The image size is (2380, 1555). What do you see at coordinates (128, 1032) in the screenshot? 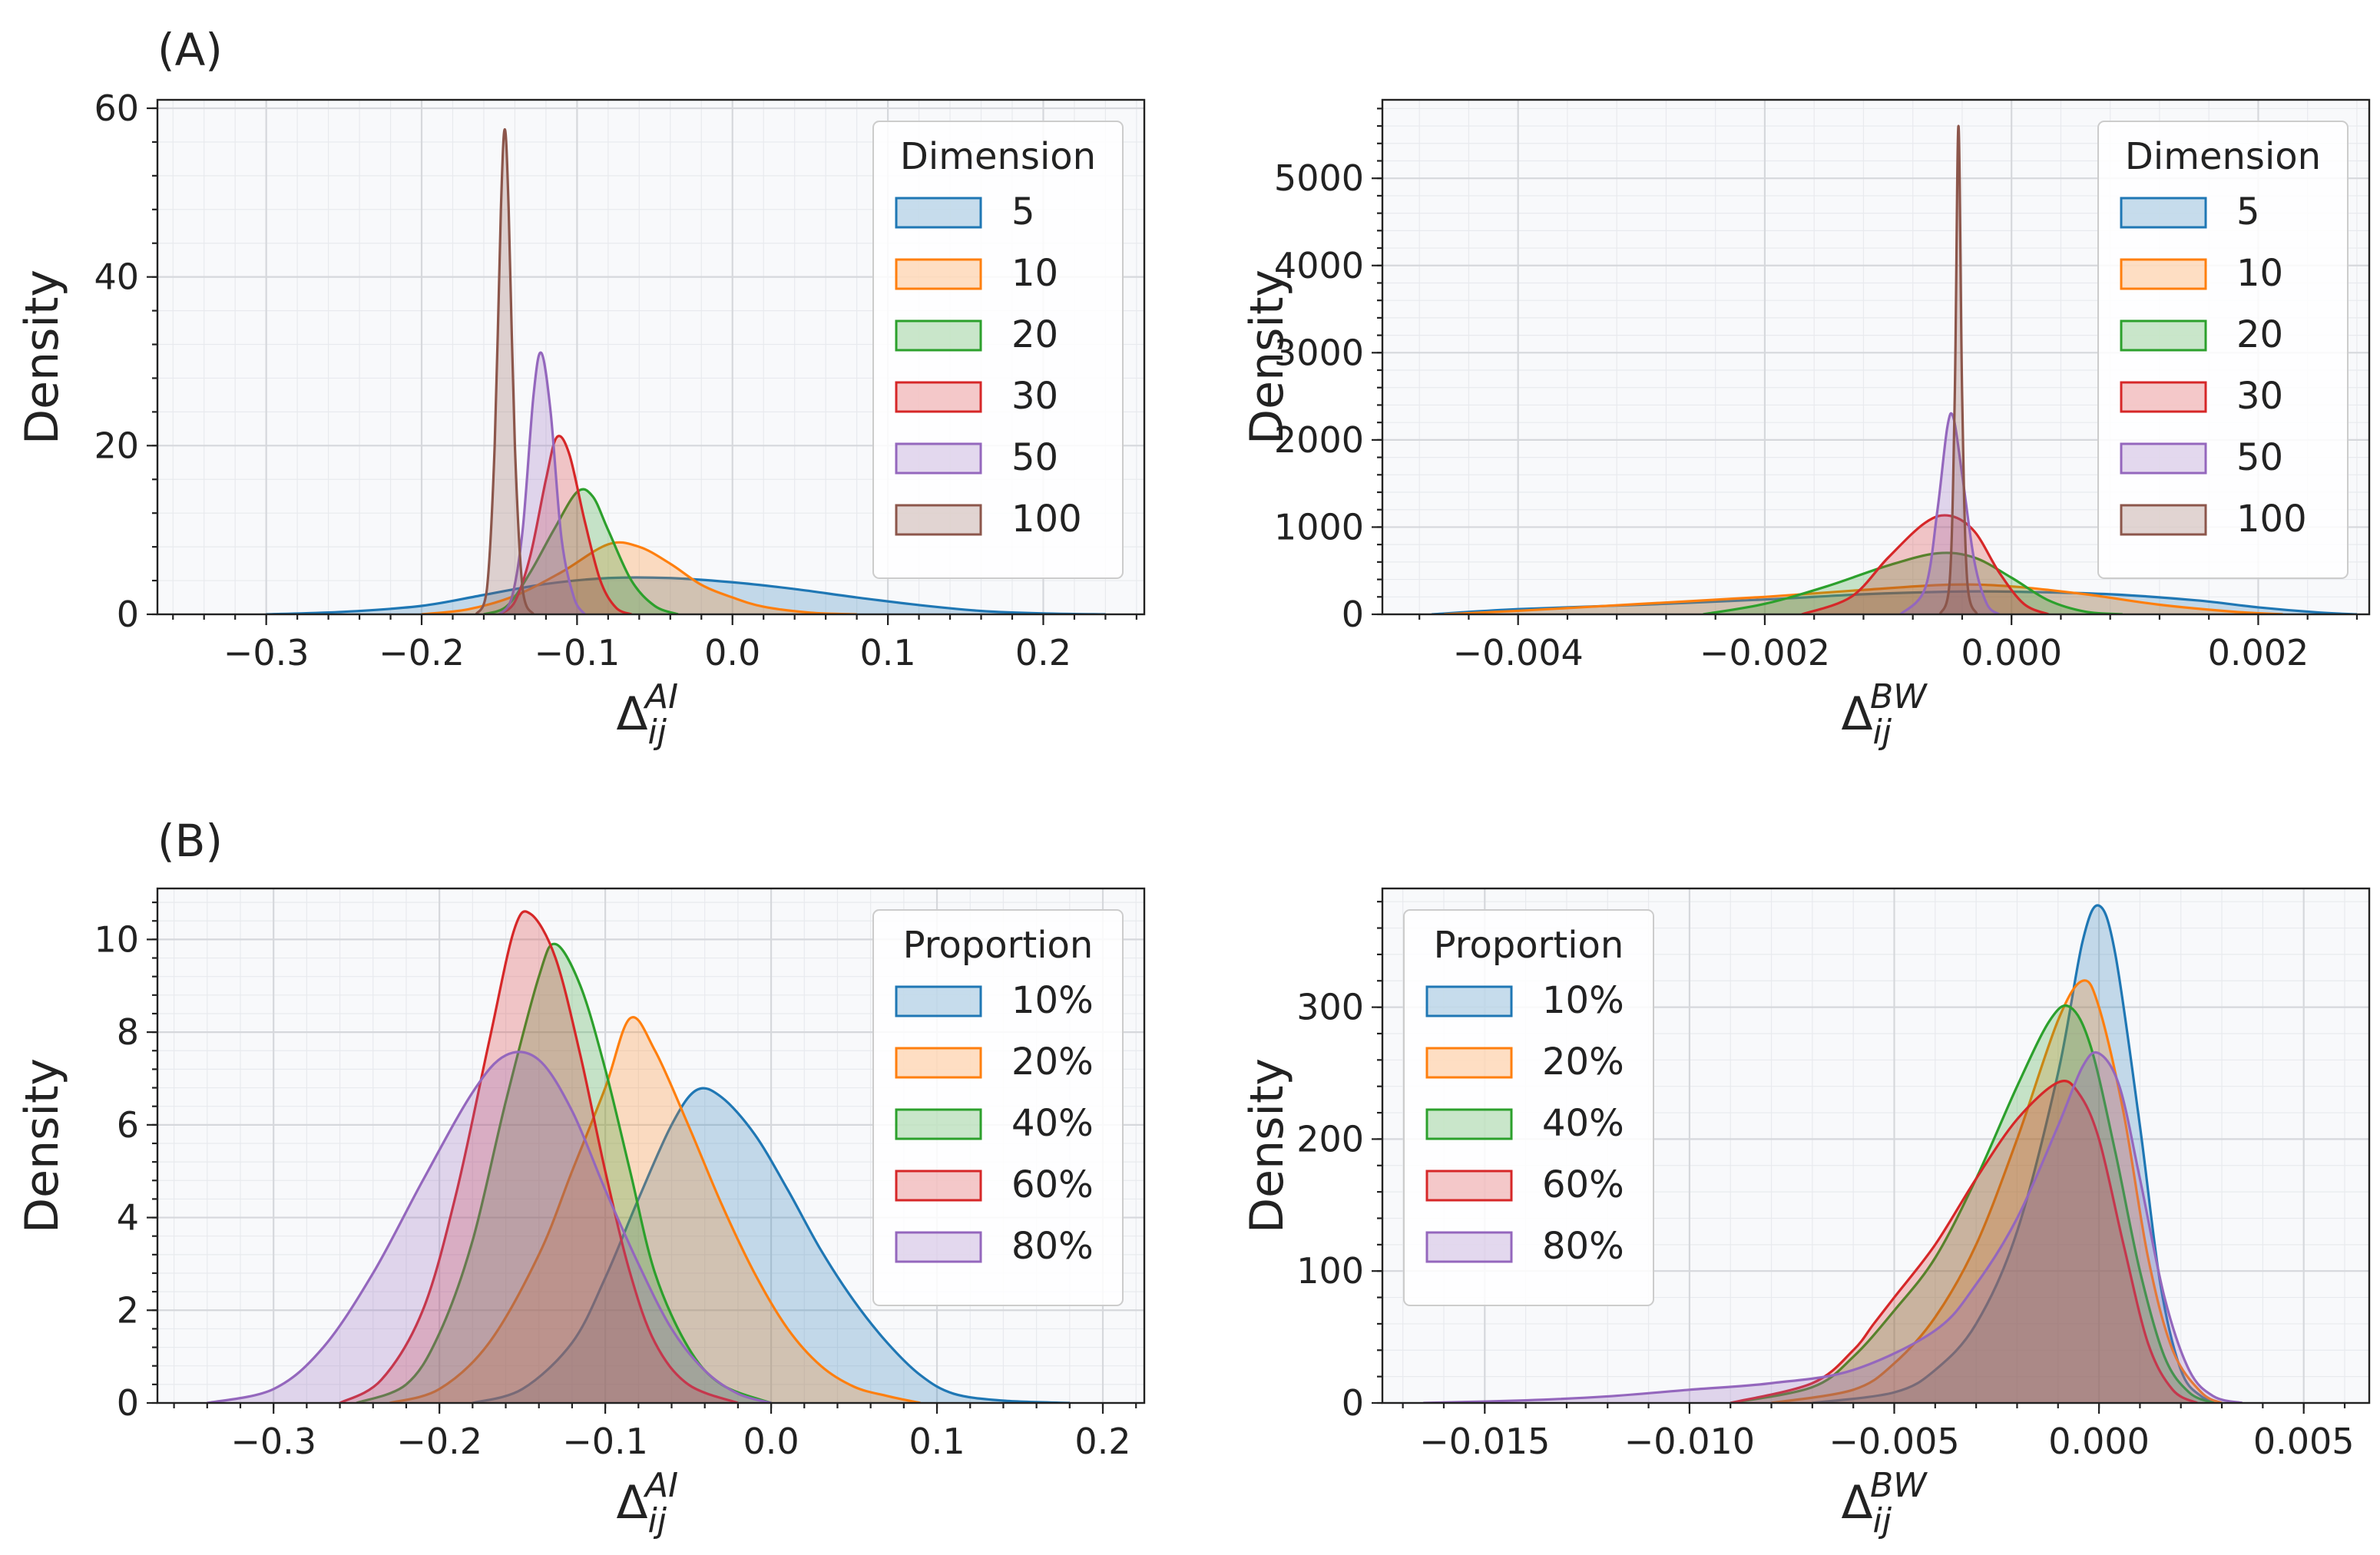
I see `y-tick-label: 8` at bounding box center [128, 1032].